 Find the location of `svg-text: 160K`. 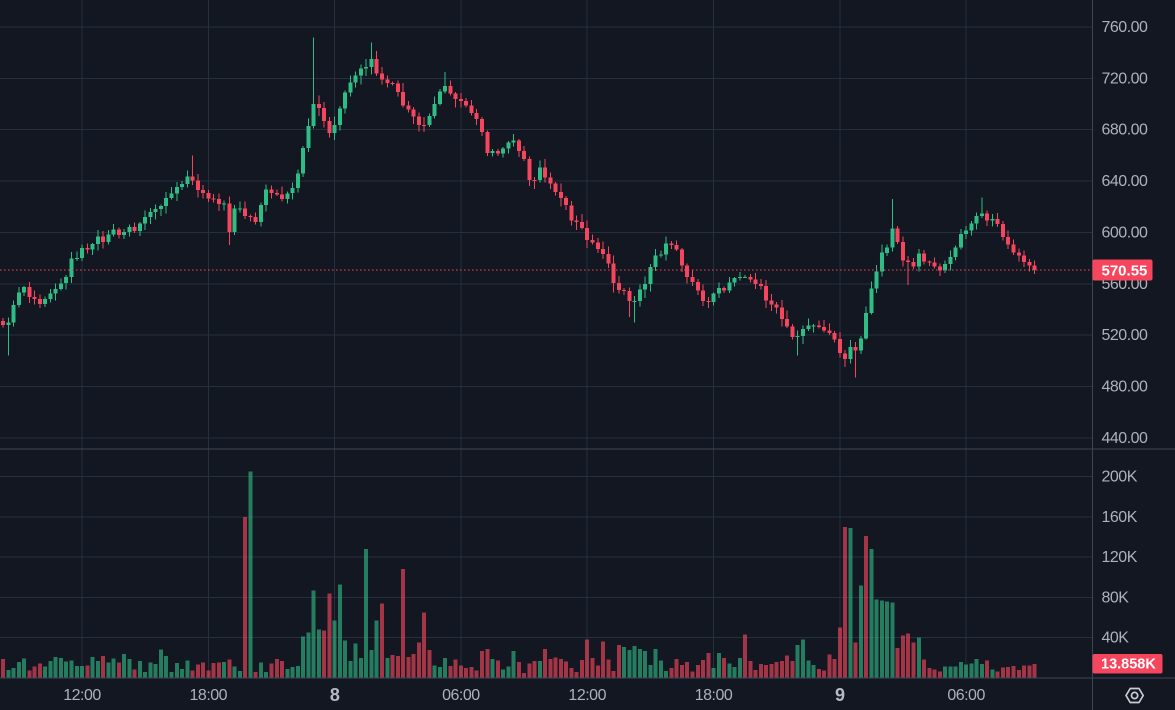

svg-text: 160K is located at coordinates (1120, 517).